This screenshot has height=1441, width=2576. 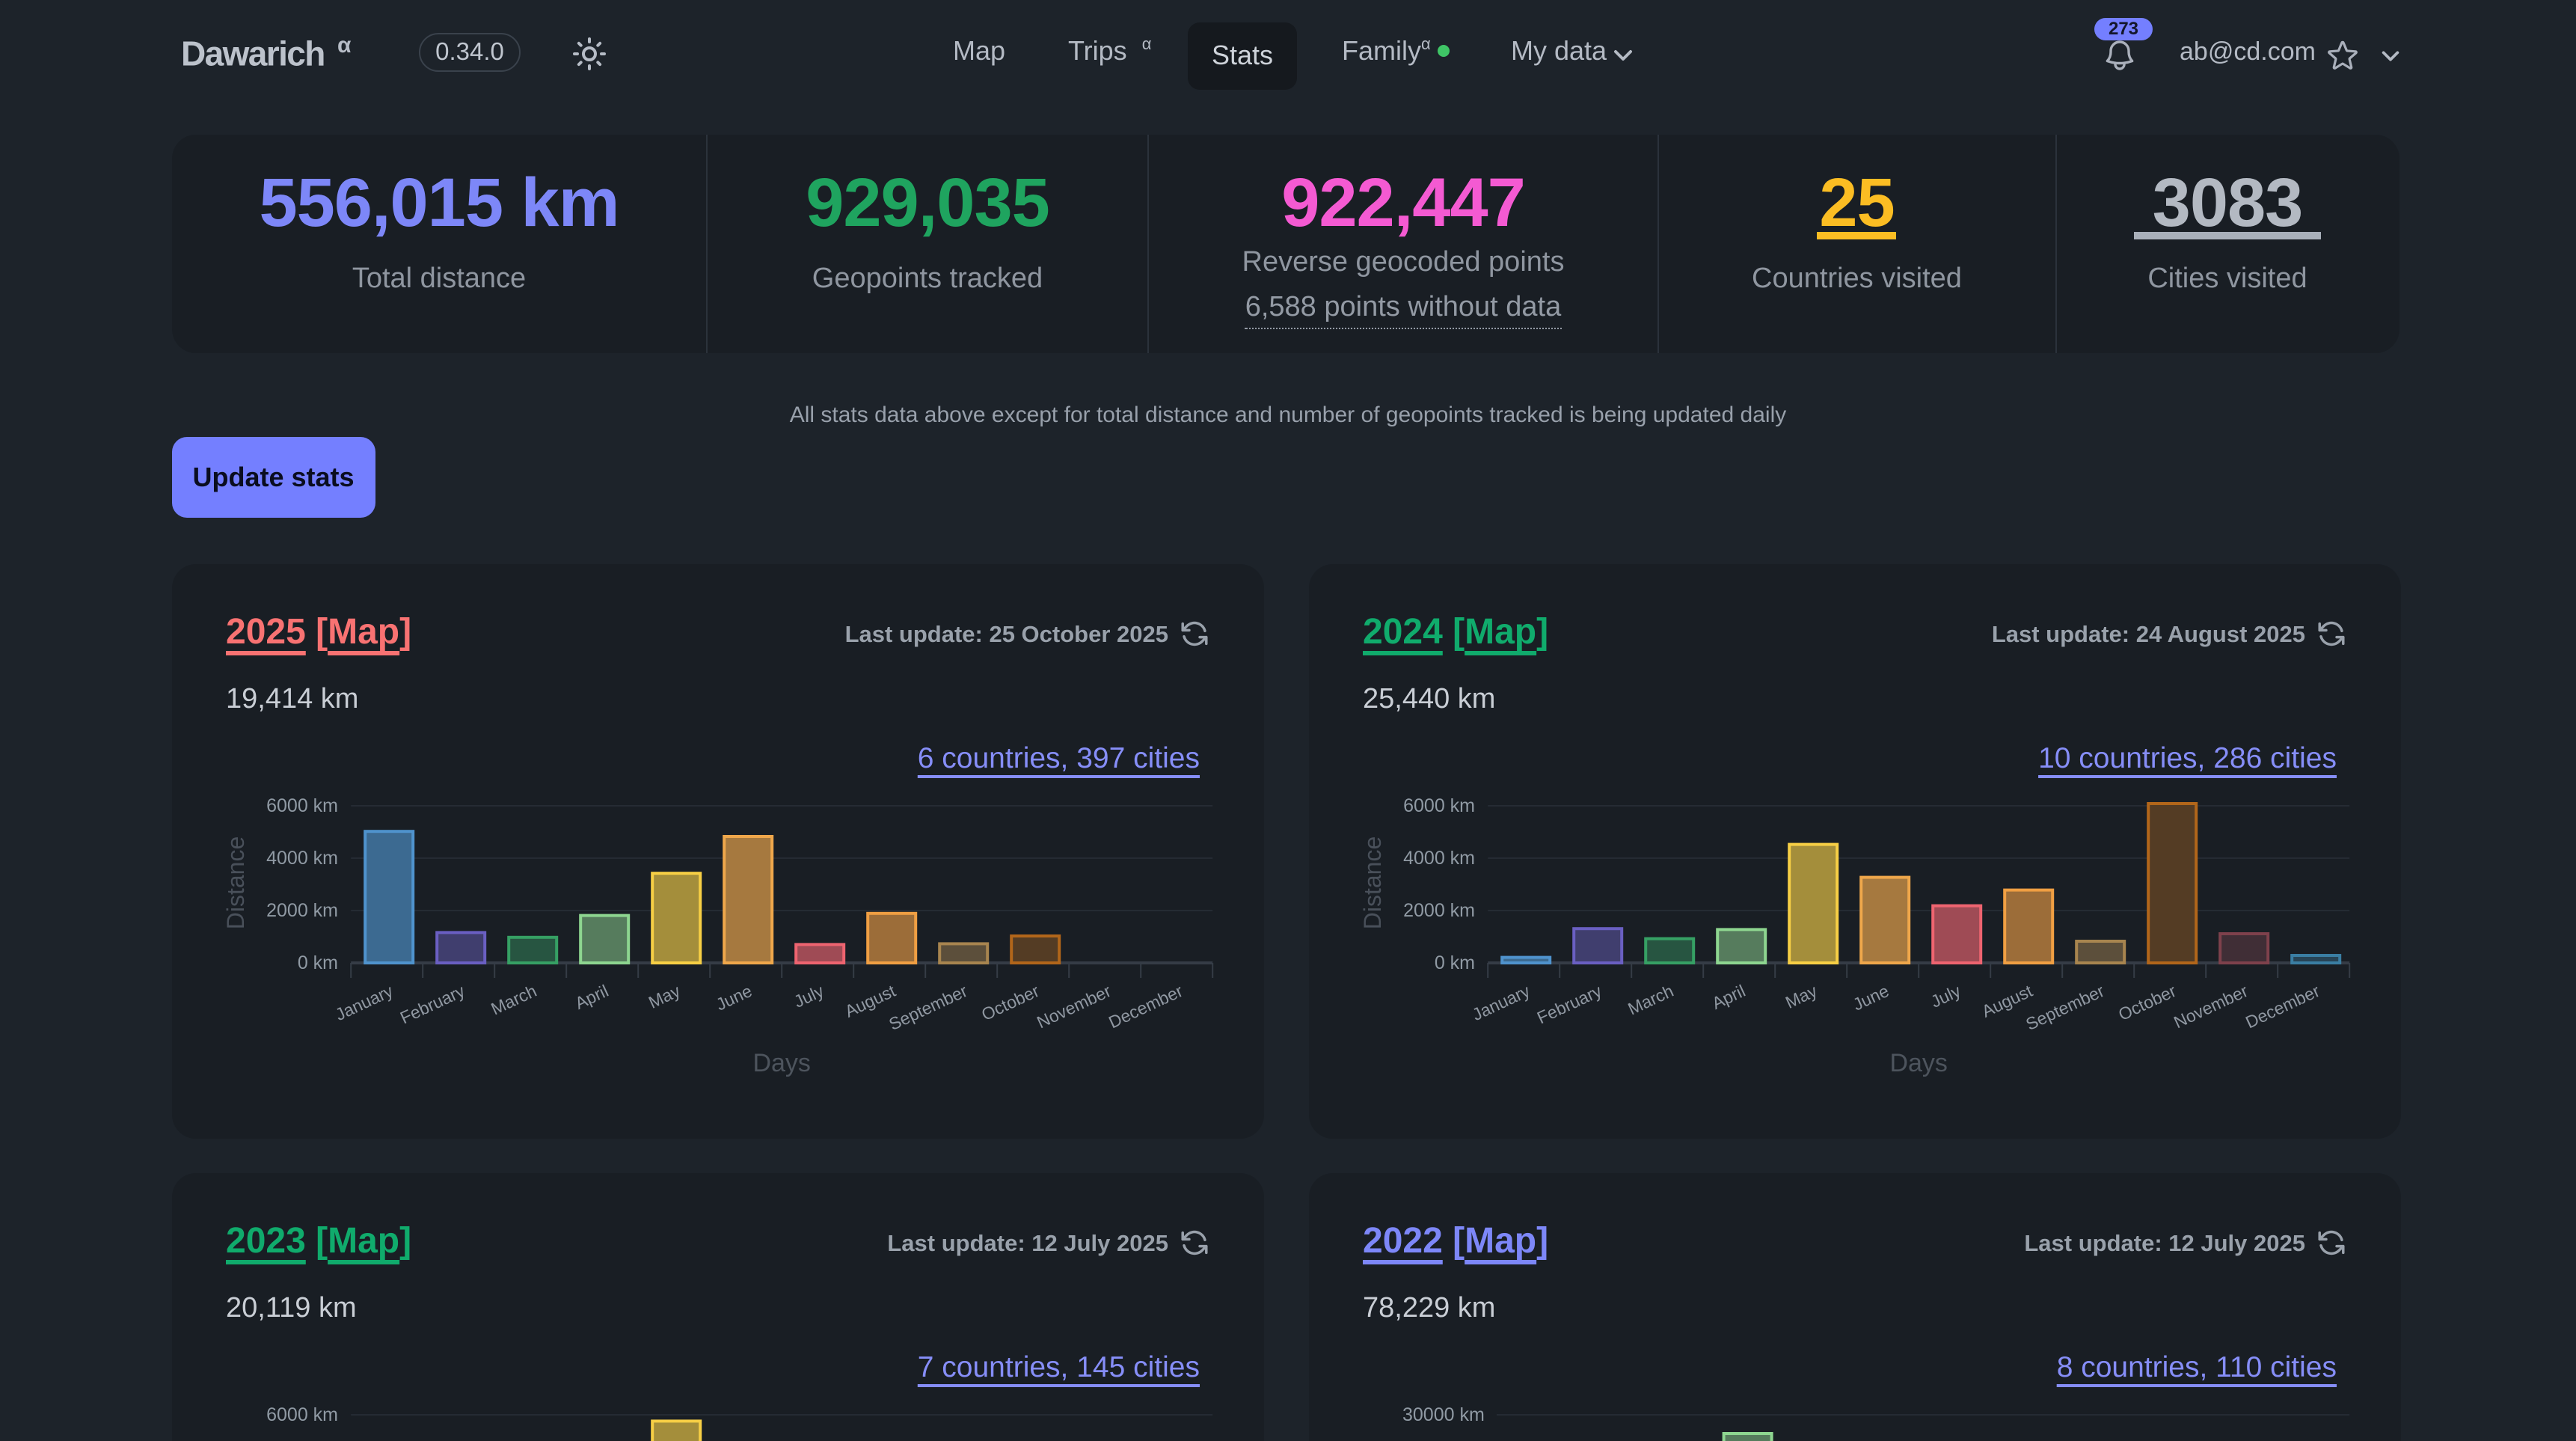 What do you see at coordinates (1443, 1414) in the screenshot?
I see `svg-text: 30000 km` at bounding box center [1443, 1414].